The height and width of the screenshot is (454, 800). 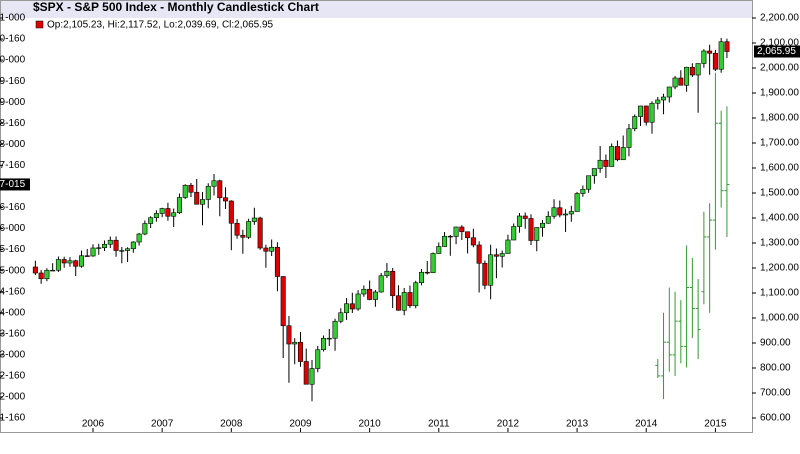 I want to click on y-tick-label: 2,100.00, so click(x=779, y=43).